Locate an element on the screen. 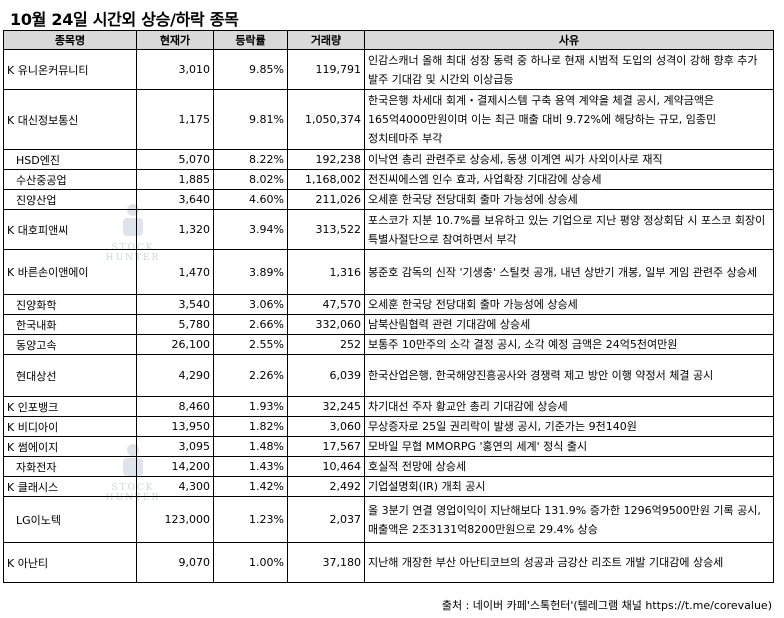 The image size is (784, 618). stock-price: 5,780 is located at coordinates (175, 324).